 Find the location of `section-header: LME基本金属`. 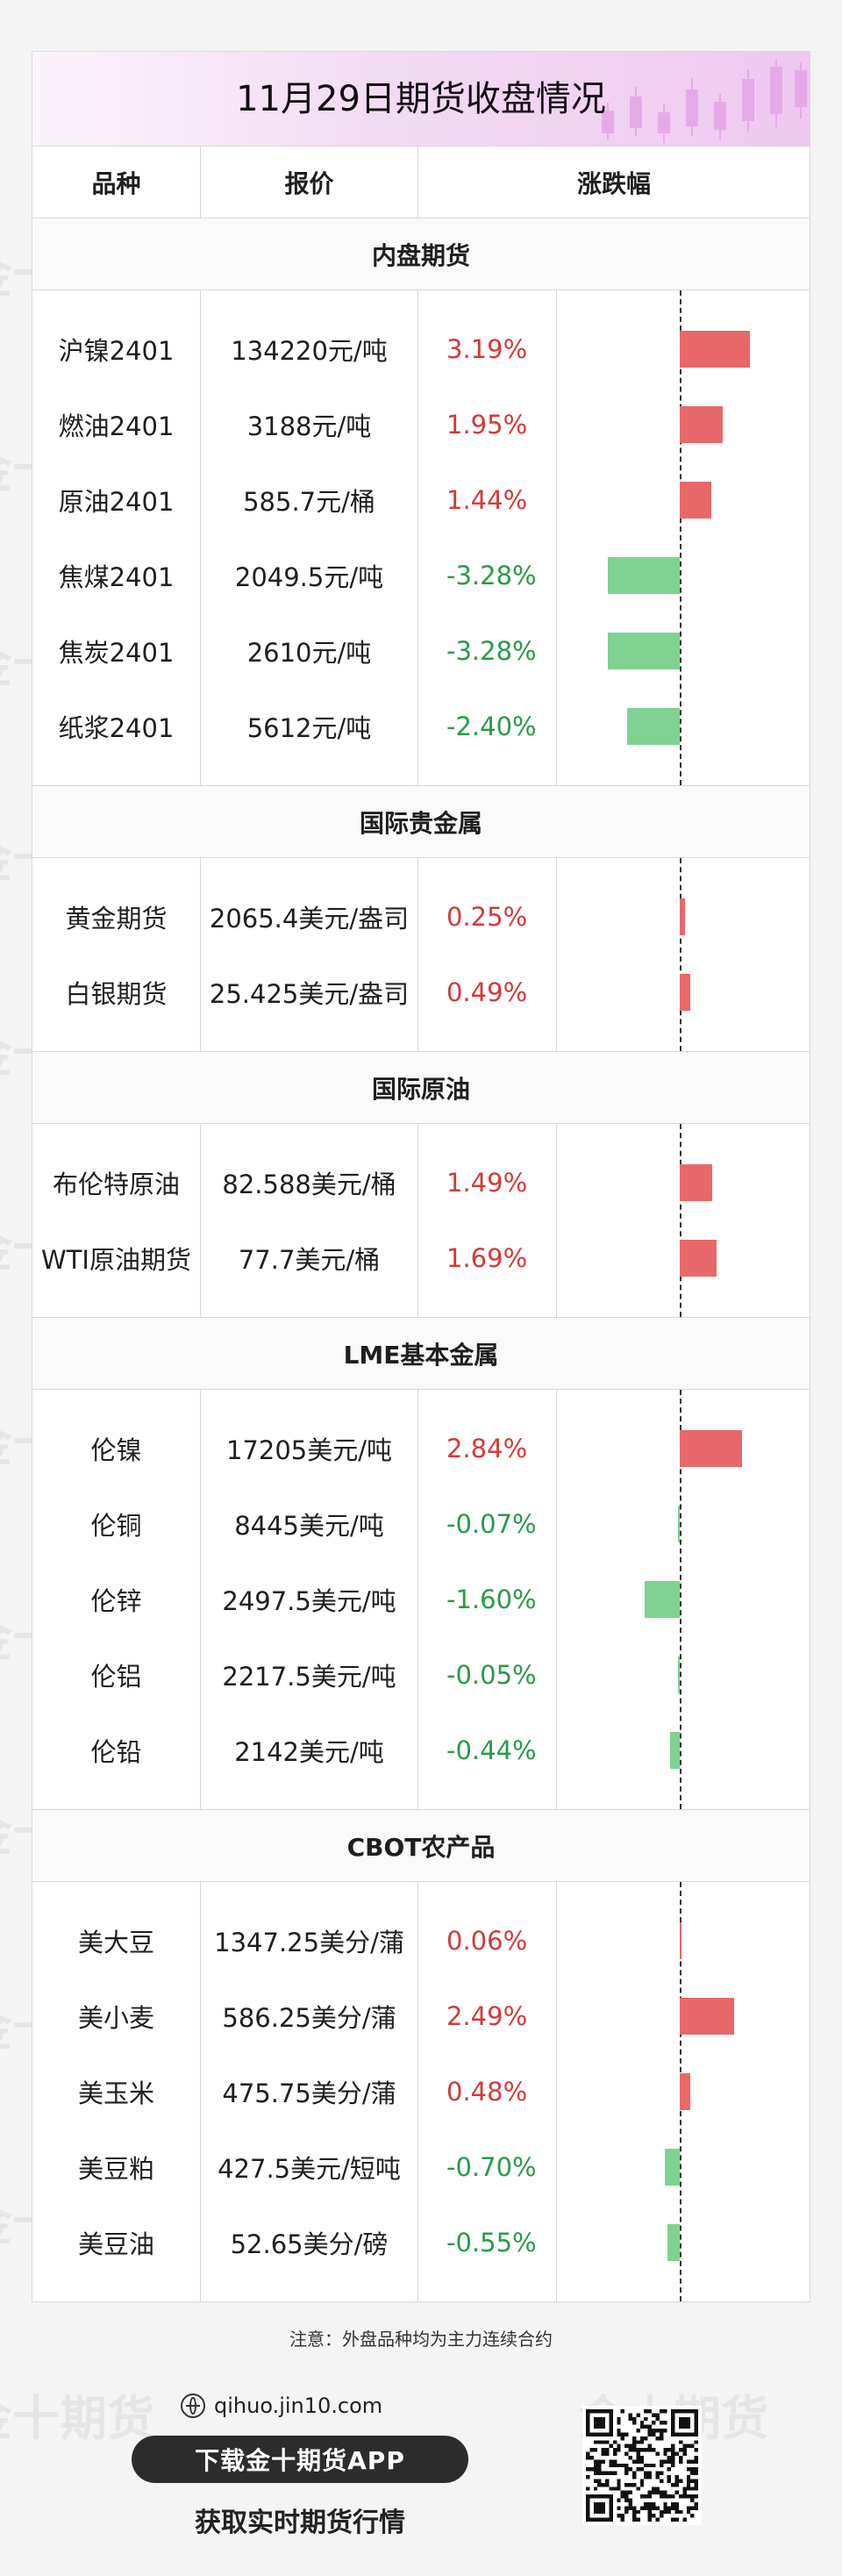

section-header: LME基本金属 is located at coordinates (421, 1354).